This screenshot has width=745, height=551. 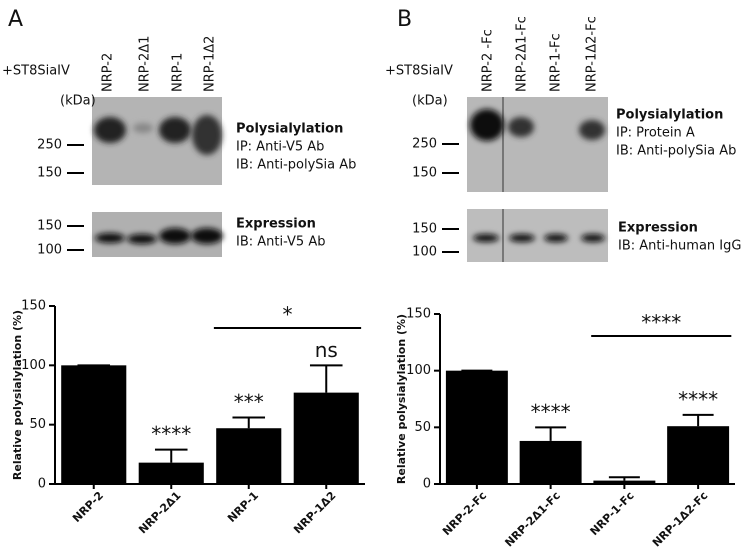 I want to click on lane-label: NRP-2Δ1-Fc, so click(x=522, y=54).